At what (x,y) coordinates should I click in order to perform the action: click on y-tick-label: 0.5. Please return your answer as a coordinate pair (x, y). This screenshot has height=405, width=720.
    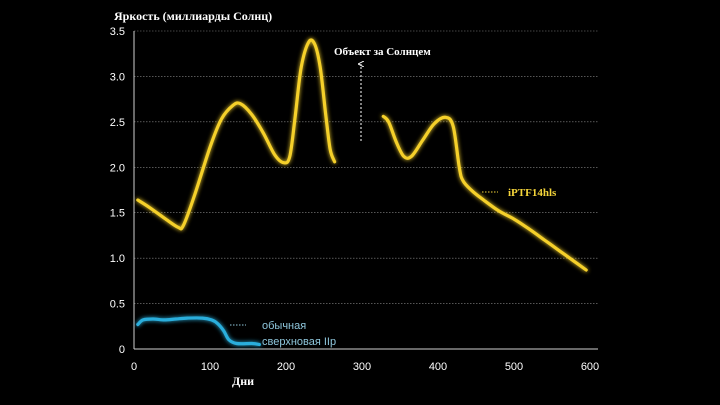
    Looking at the image, I should click on (117, 305).